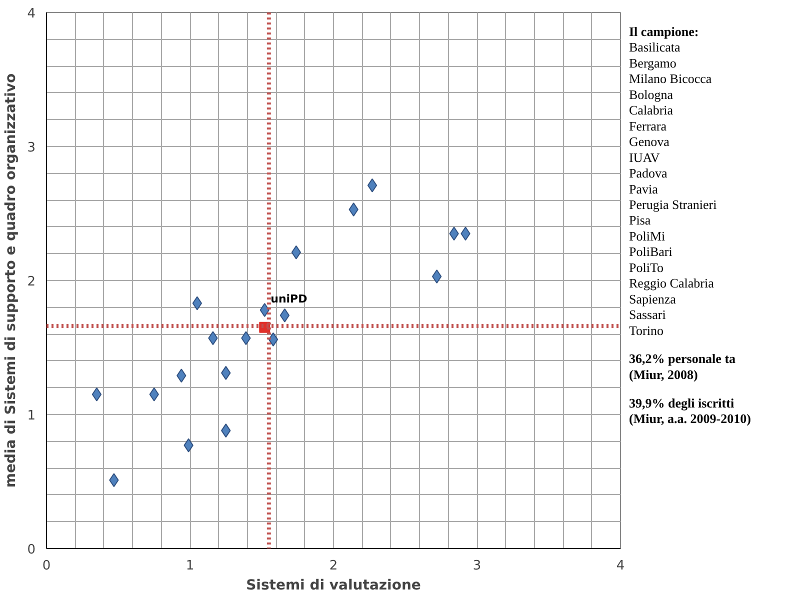  I want to click on x-tick-label: 0, so click(46, 566).